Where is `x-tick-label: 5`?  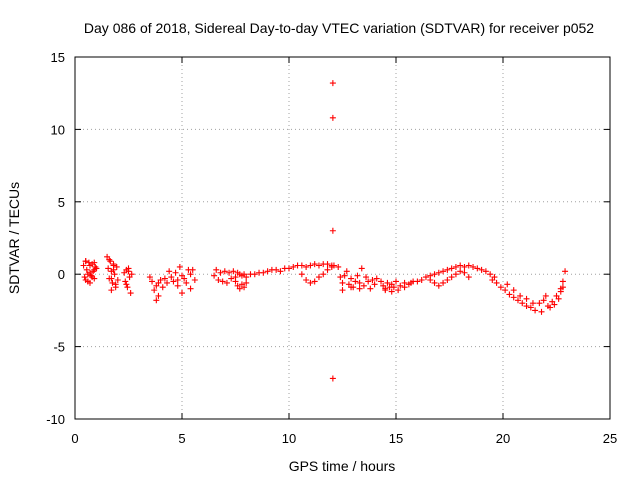 x-tick-label: 5 is located at coordinates (181, 438).